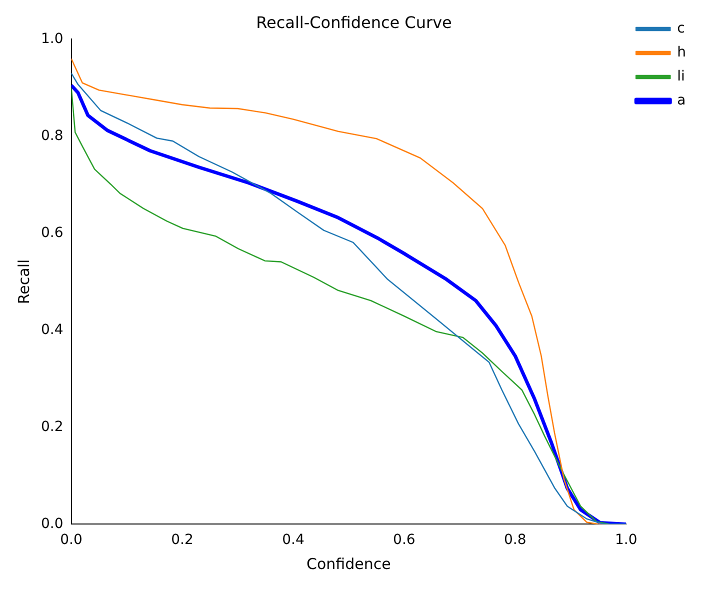 The image size is (712, 590). Describe the element at coordinates (681, 52) in the screenshot. I see `legend-label: h` at that location.